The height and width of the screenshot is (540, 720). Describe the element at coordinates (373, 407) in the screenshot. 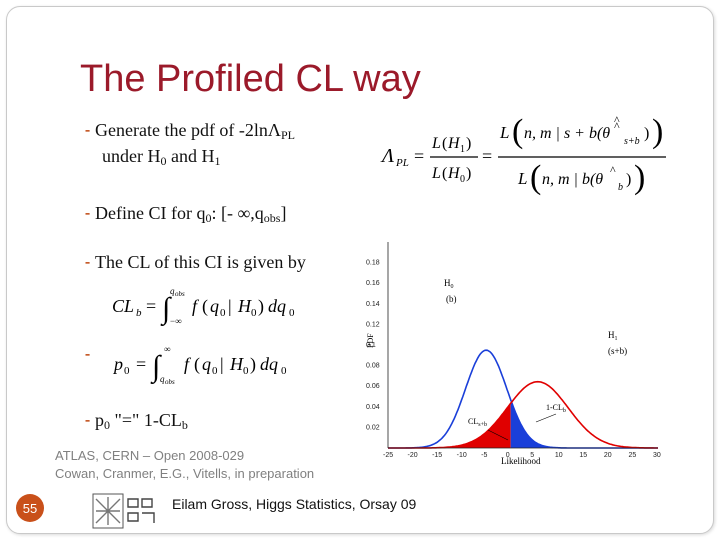

I see `y-tick-label: 0.04` at that location.